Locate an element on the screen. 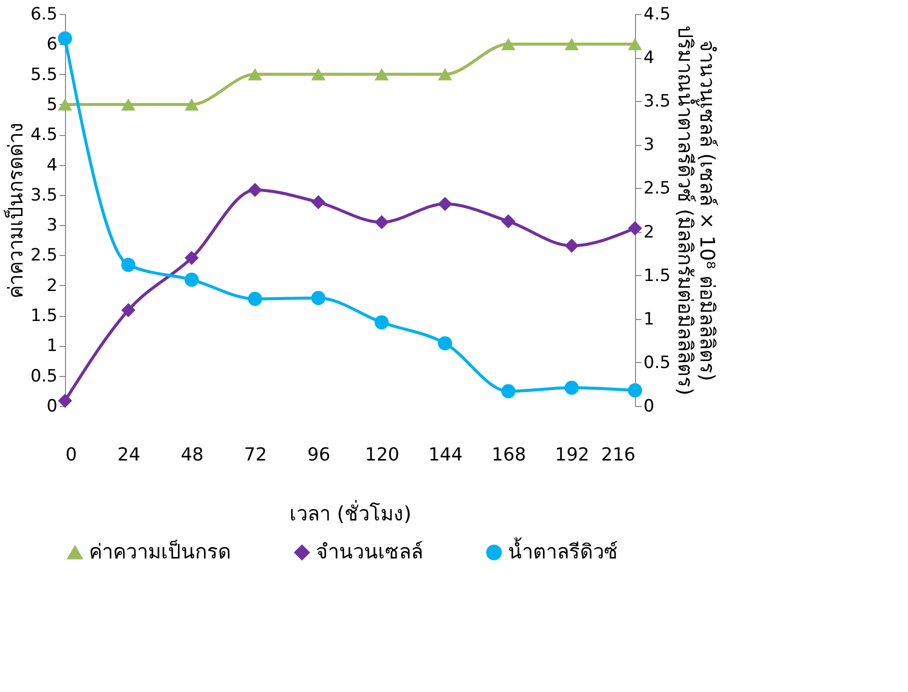 This screenshot has height=692, width=908. x-tick-label: 72 is located at coordinates (255, 455).